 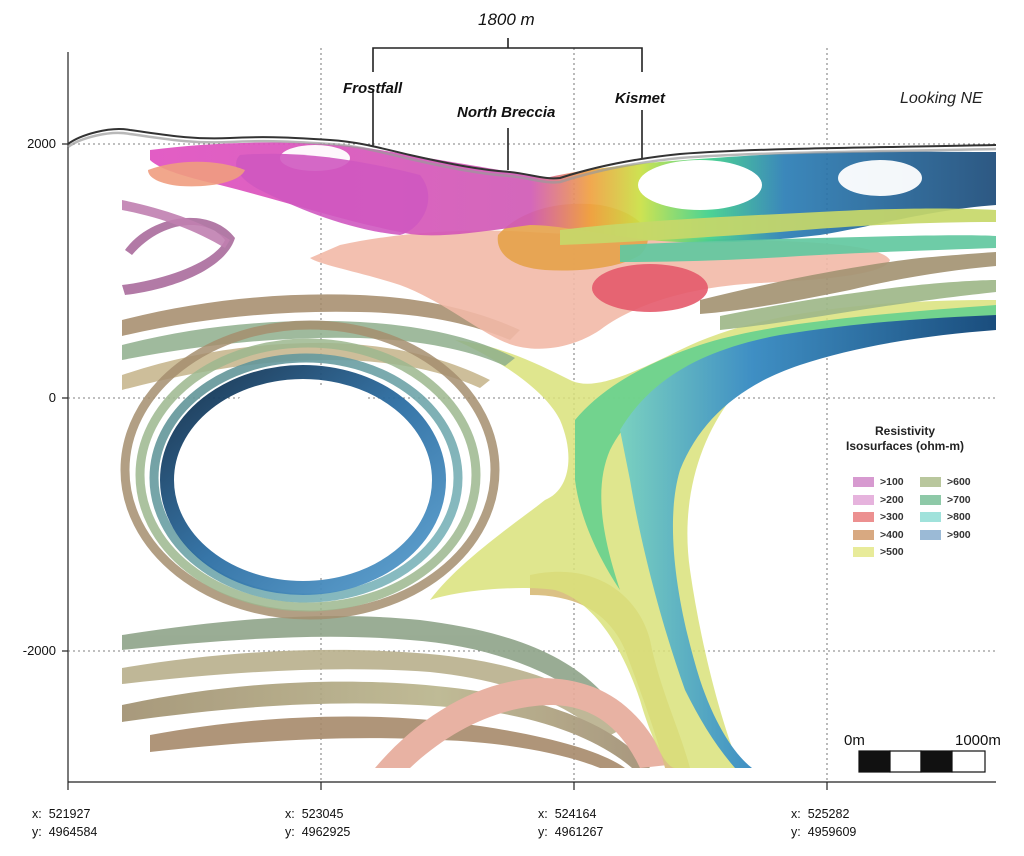 I want to click on legend-title-line1: Resistivity, so click(x=905, y=431).